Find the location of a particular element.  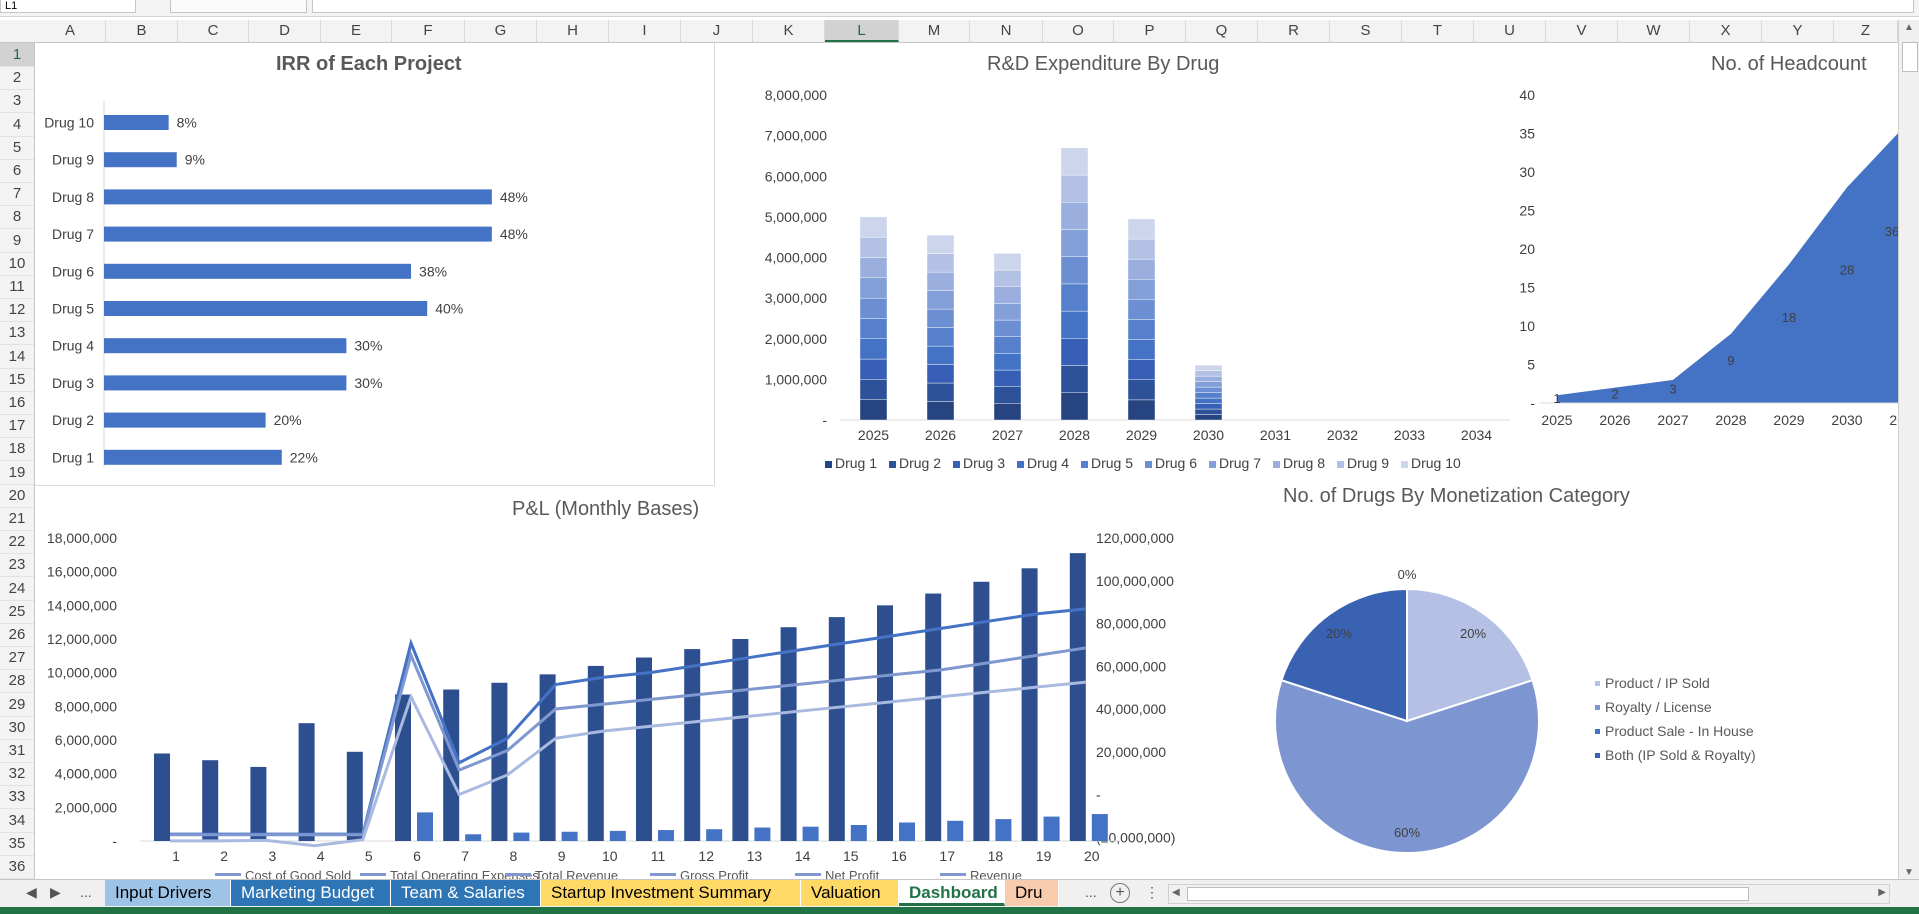

row-header-18: 18 is located at coordinates (17, 449).